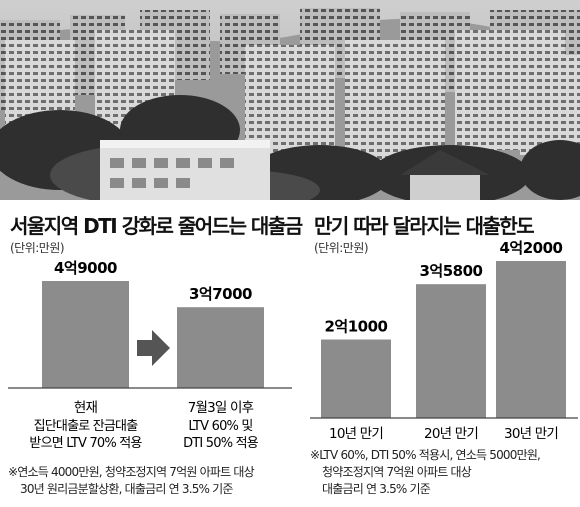 The height and width of the screenshot is (507, 580). Describe the element at coordinates (86, 426) in the screenshot. I see `category-sublabel-0-0: 집단대출로 잔금대출` at that location.